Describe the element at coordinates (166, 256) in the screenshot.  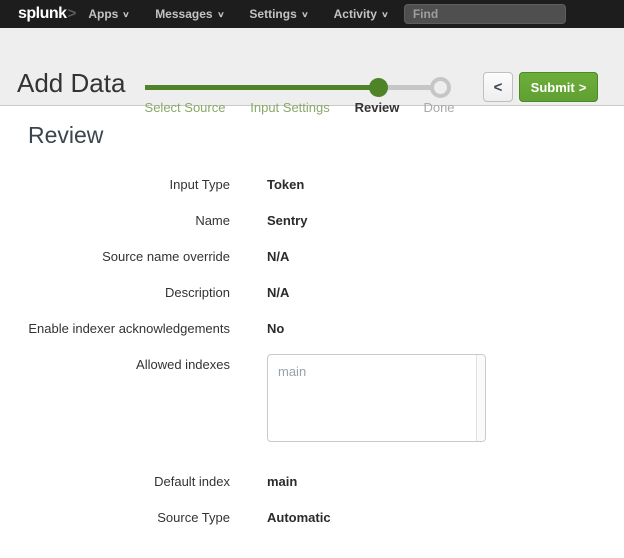
I see `field-label: Source name override` at that location.